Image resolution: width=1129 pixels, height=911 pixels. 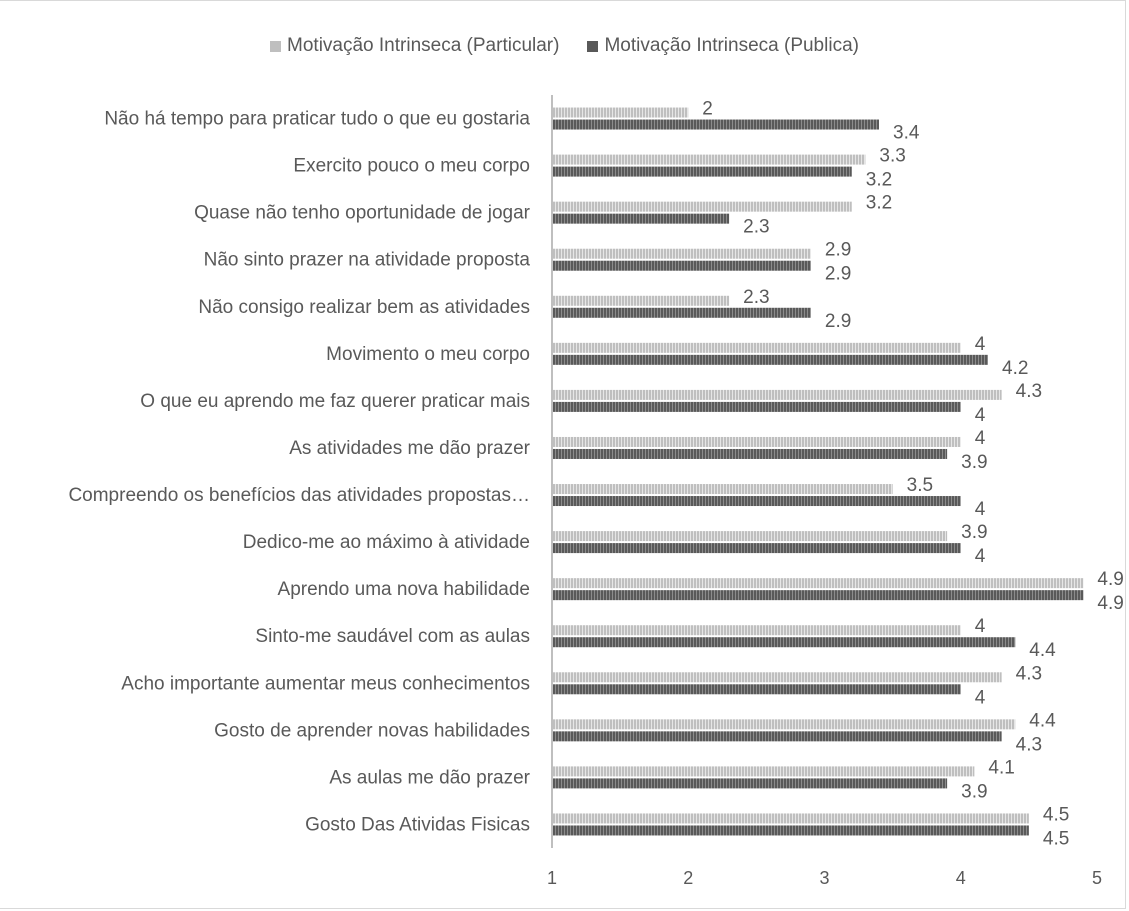 What do you see at coordinates (824, 878) in the screenshot?
I see `x-tick-label: 3` at bounding box center [824, 878].